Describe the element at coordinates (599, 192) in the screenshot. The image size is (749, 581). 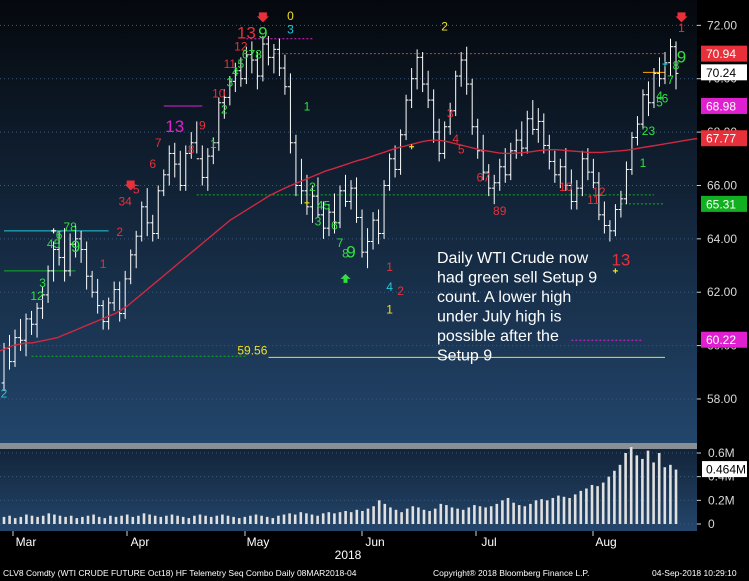
I see `seq-count: 12` at that location.